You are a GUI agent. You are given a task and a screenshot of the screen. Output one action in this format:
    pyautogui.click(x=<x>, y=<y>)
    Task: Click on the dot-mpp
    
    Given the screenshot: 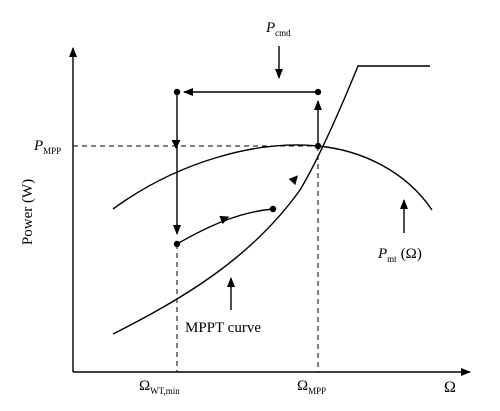 What is the action you would take?
    pyautogui.click(x=318, y=146)
    